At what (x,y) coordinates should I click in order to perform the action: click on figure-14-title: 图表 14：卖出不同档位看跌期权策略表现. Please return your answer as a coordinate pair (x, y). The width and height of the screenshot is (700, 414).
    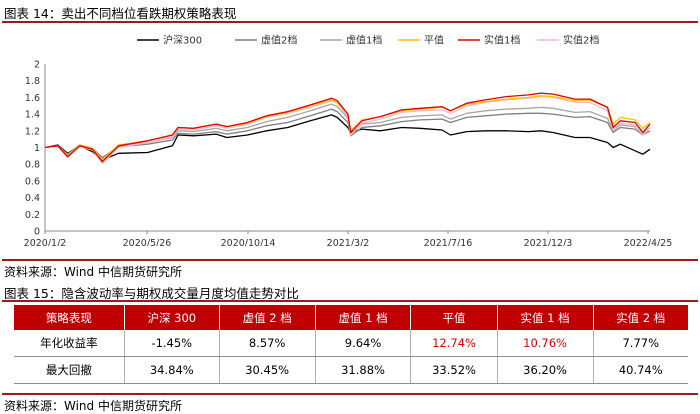
    Looking at the image, I should click on (120, 13).